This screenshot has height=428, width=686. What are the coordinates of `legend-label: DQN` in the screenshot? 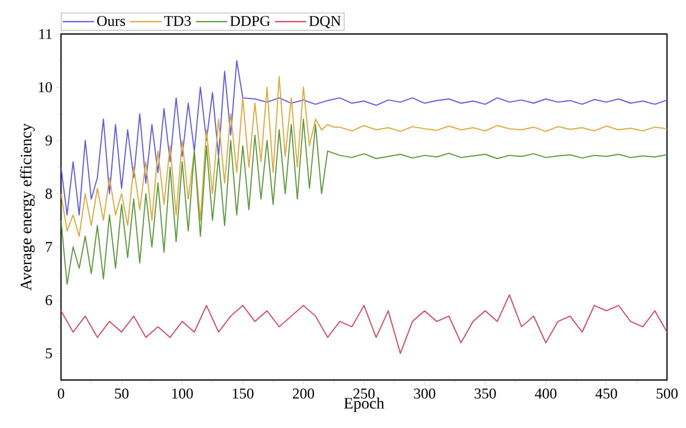 It's located at (325, 22).